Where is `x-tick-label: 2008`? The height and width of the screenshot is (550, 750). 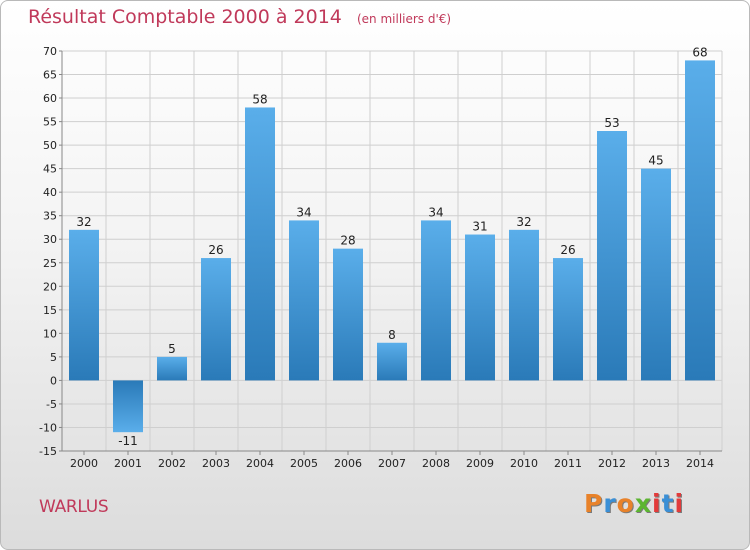
x-tick-label: 2008 is located at coordinates (436, 463).